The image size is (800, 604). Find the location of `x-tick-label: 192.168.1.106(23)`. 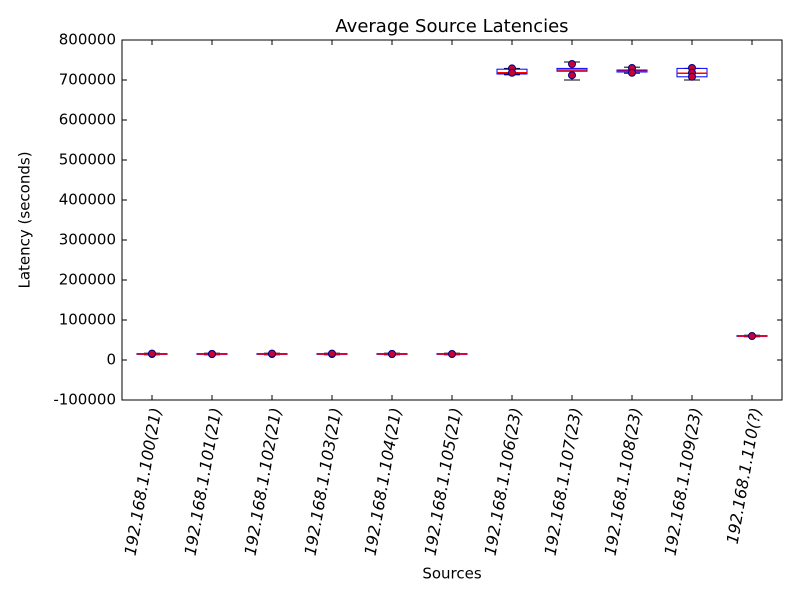

x-tick-label: 192.168.1.106(23) is located at coordinates (503, 481).